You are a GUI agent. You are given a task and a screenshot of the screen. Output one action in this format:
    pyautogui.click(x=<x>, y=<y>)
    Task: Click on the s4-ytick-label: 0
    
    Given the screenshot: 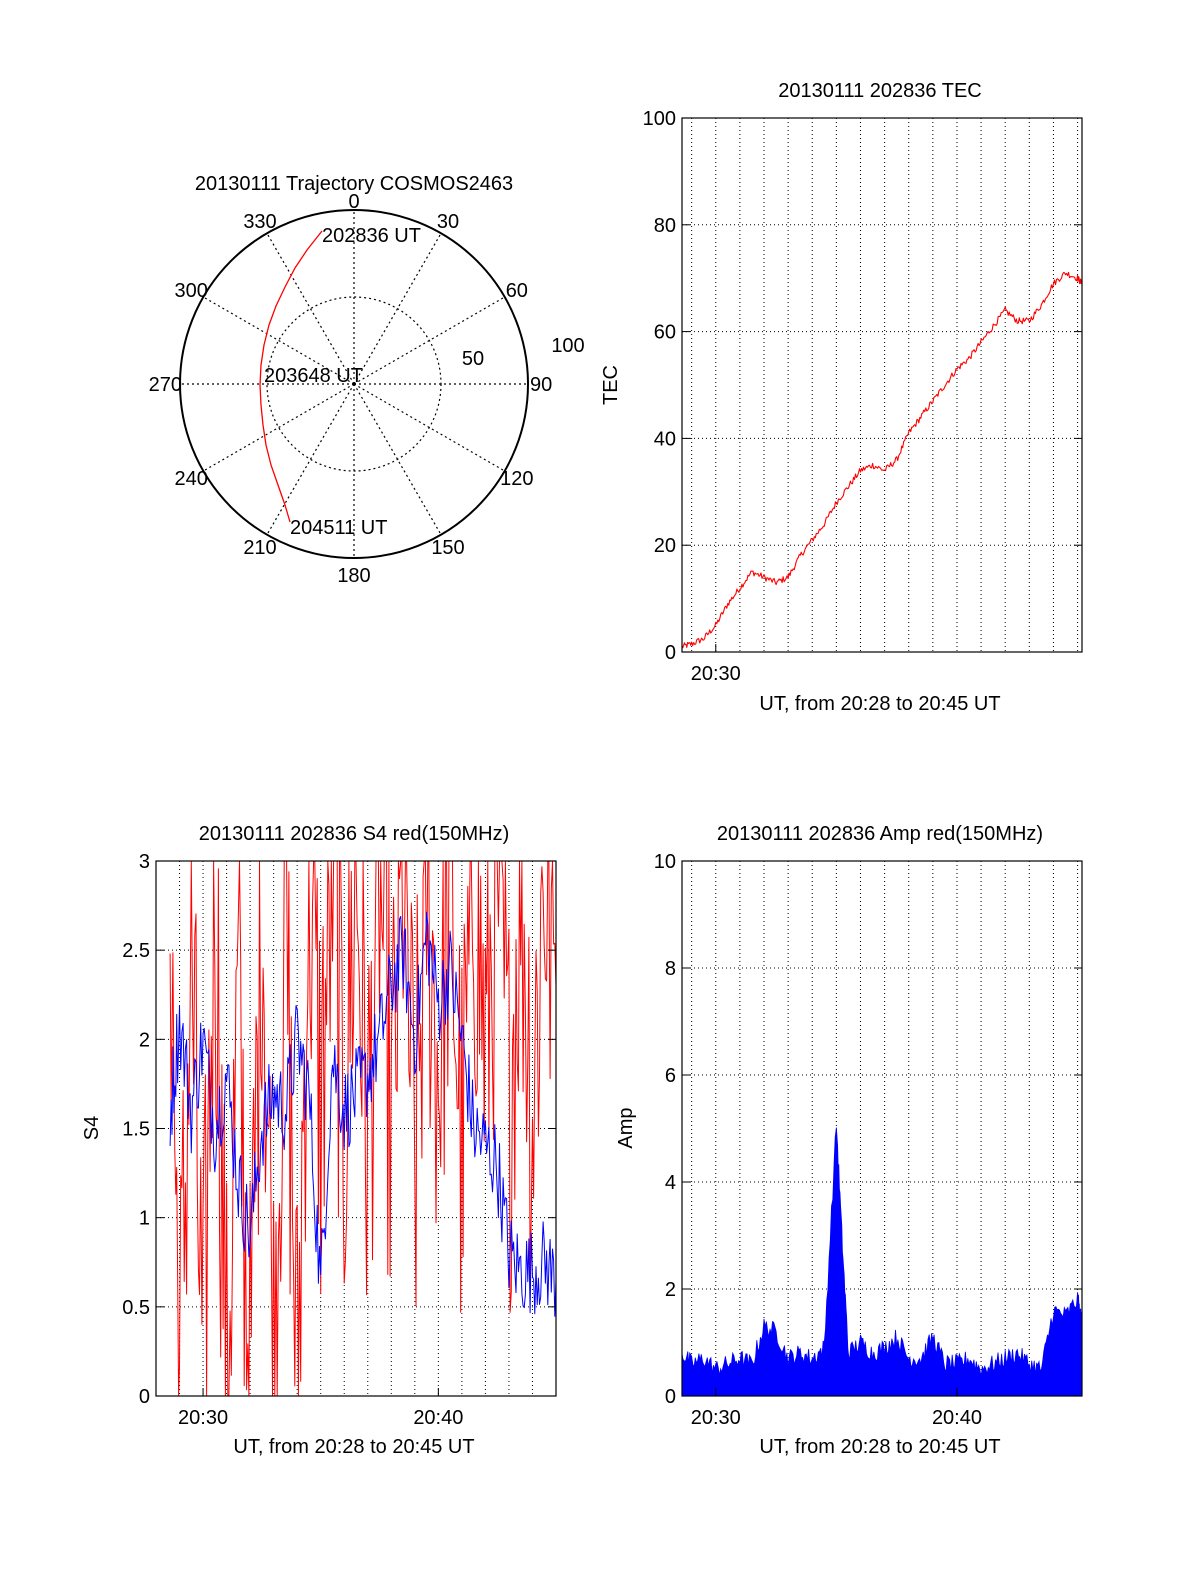 What is the action you would take?
    pyautogui.click(x=144, y=1397)
    